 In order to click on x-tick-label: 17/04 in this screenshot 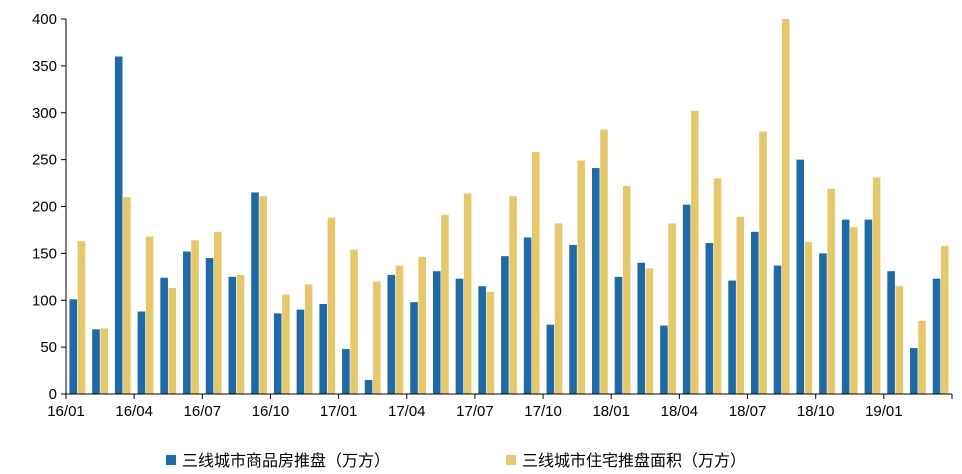, I will do `click(407, 411)`.